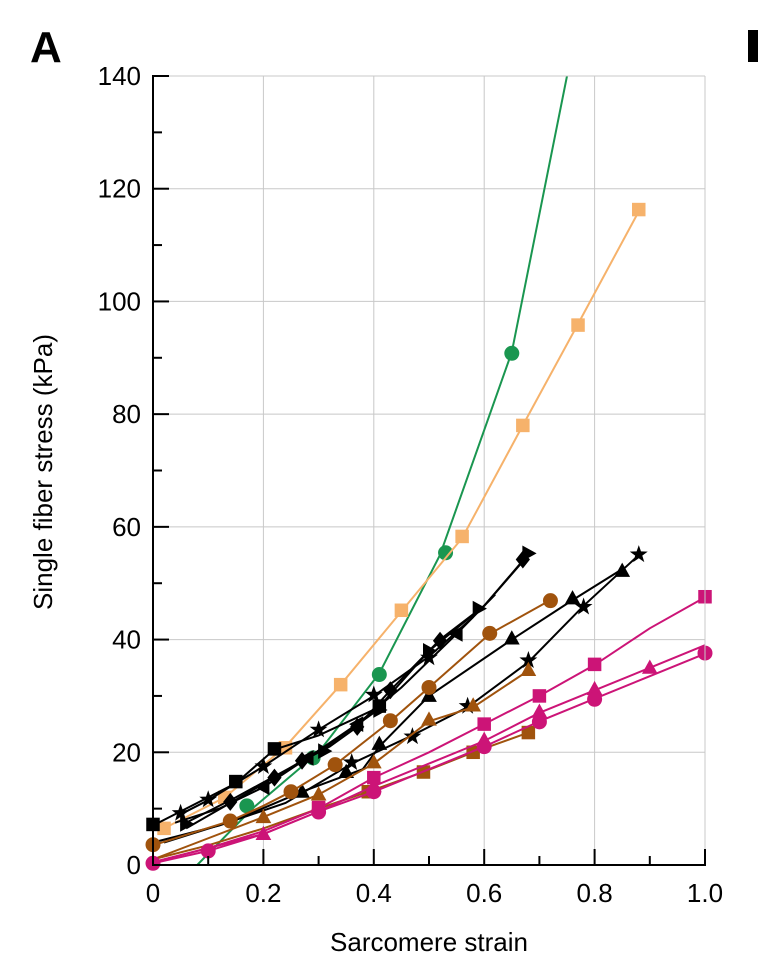  I want to click on x-tick-label: 1.0, so click(705, 893).